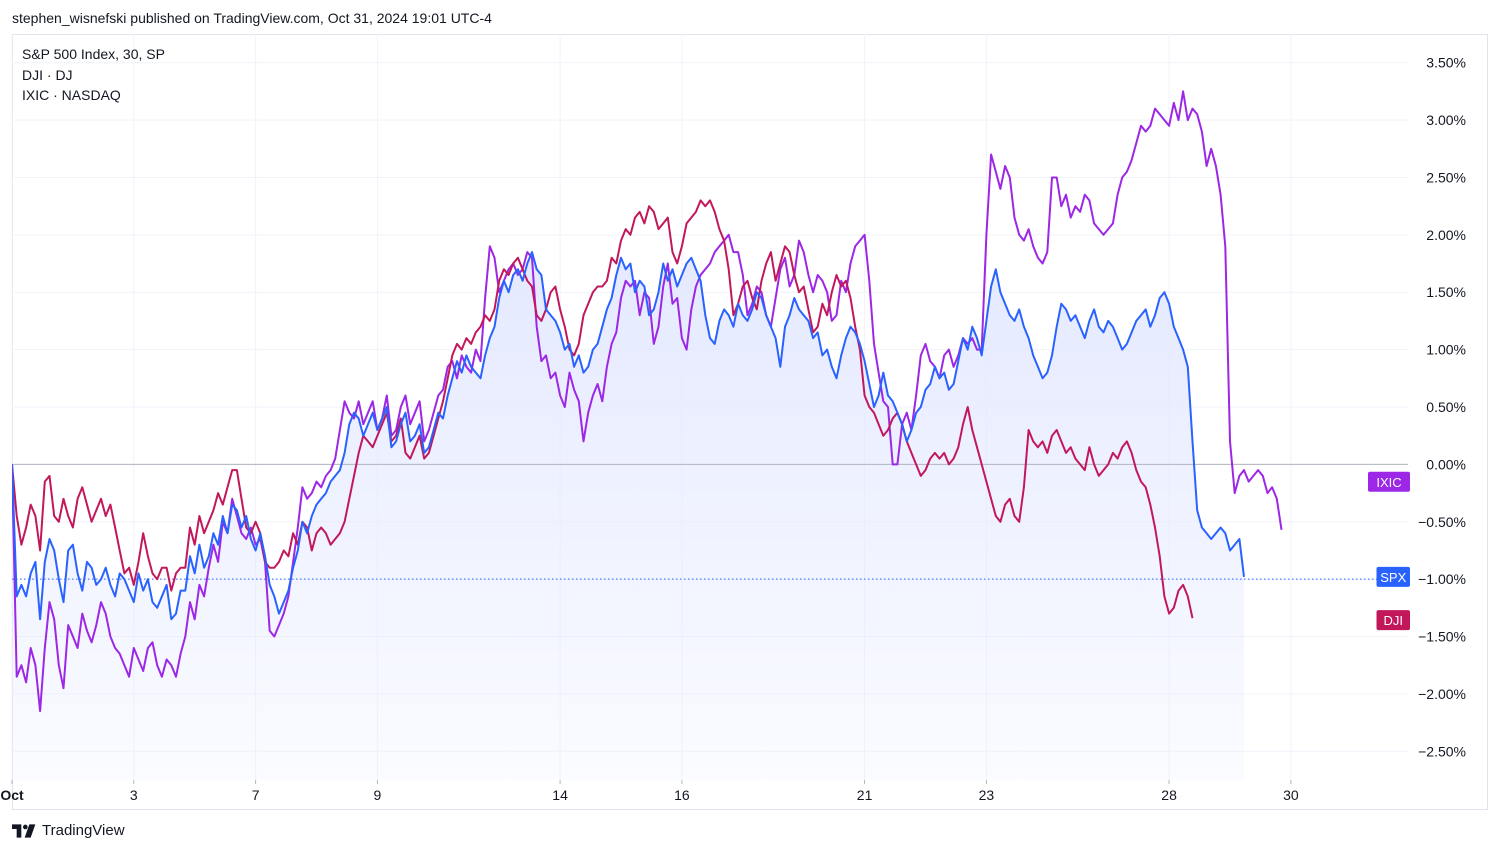  What do you see at coordinates (1446, 63) in the screenshot?
I see `y-tick-label: 3.50%` at bounding box center [1446, 63].